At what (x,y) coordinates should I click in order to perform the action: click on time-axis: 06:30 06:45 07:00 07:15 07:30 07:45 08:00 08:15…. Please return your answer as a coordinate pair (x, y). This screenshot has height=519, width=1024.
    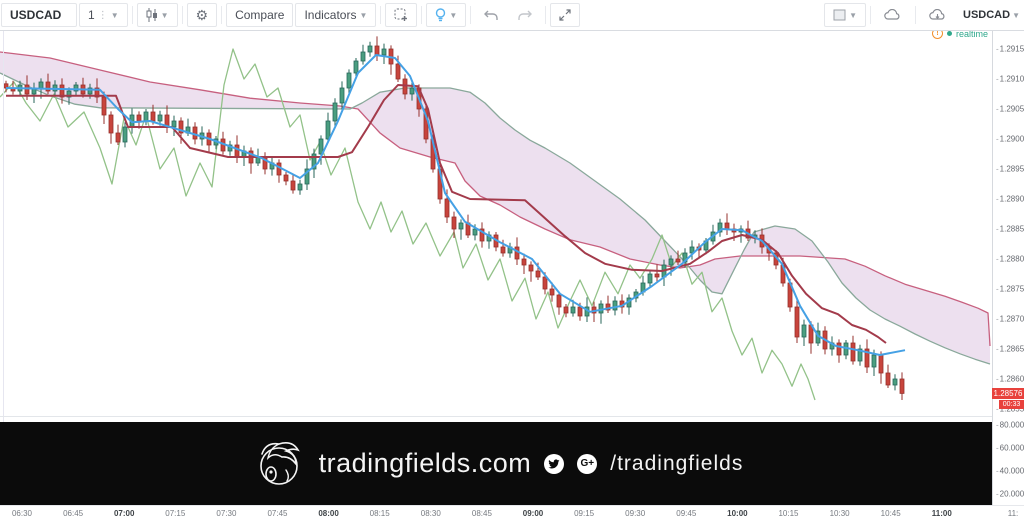
    Looking at the image, I should click on (512, 512).